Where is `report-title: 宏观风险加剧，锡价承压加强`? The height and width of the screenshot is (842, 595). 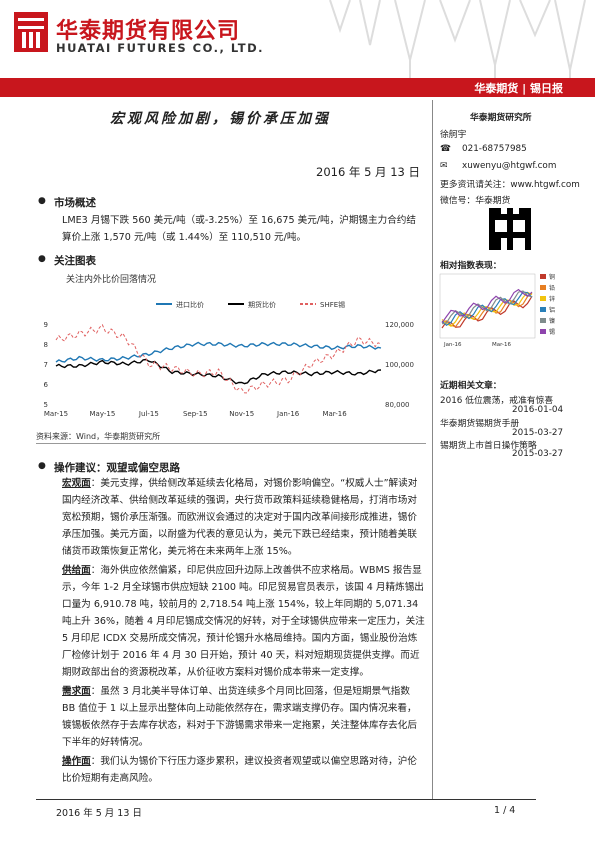 report-title: 宏观风险加剧，锡价承压加强 is located at coordinates (220, 119).